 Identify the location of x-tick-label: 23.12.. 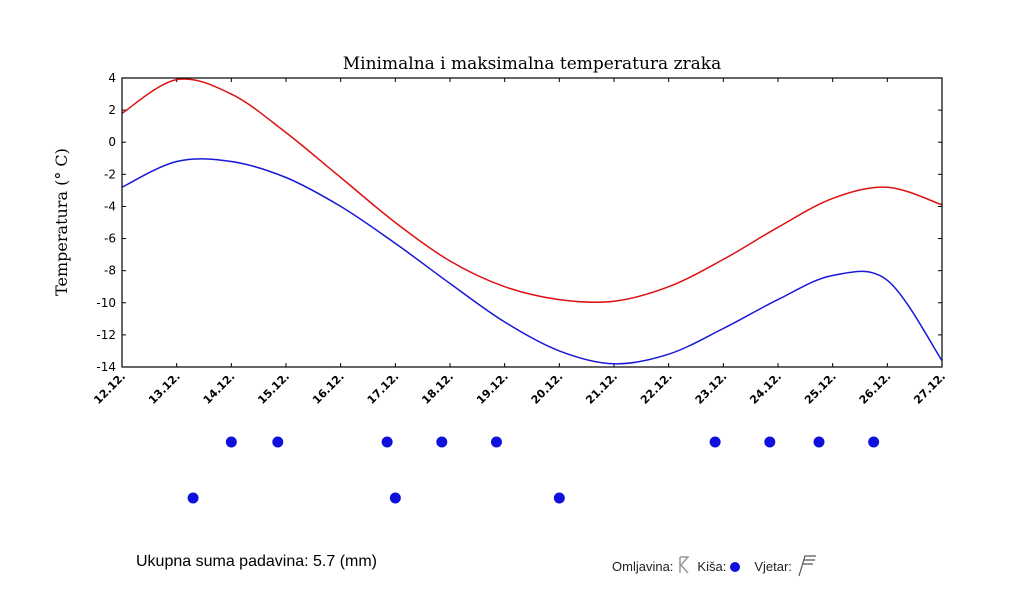
(711, 388).